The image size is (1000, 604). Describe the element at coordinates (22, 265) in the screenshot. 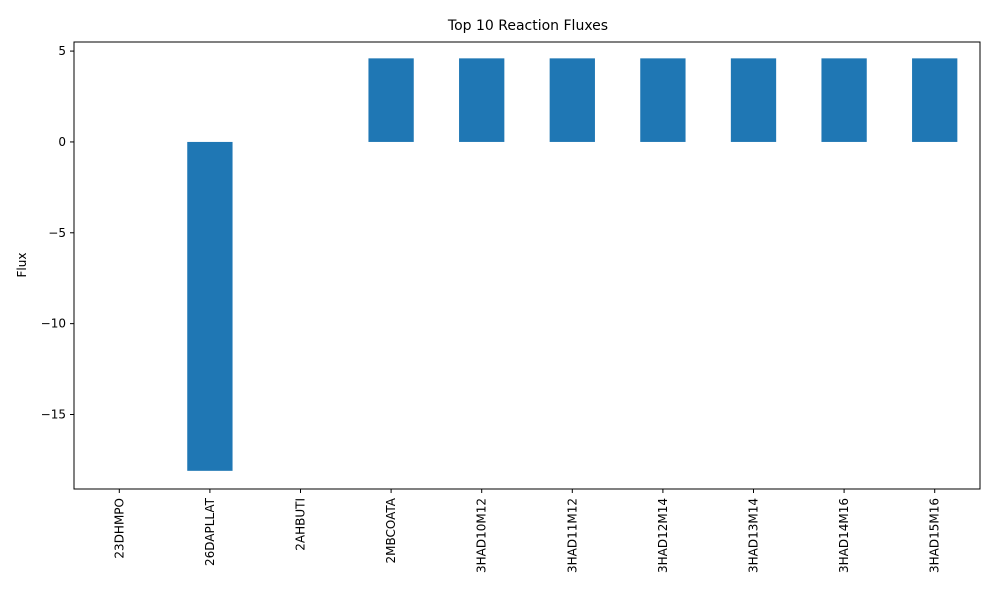

I see `y-axis-title: Flux` at that location.